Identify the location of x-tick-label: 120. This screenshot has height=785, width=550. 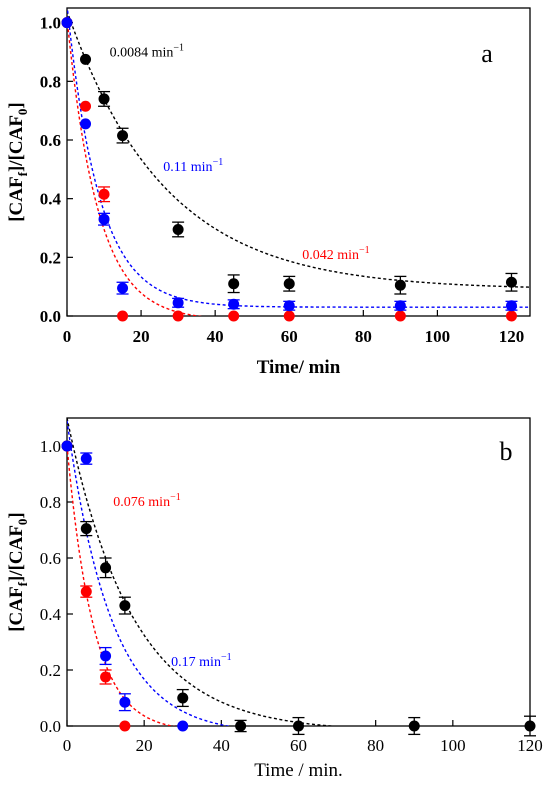
(512, 336).